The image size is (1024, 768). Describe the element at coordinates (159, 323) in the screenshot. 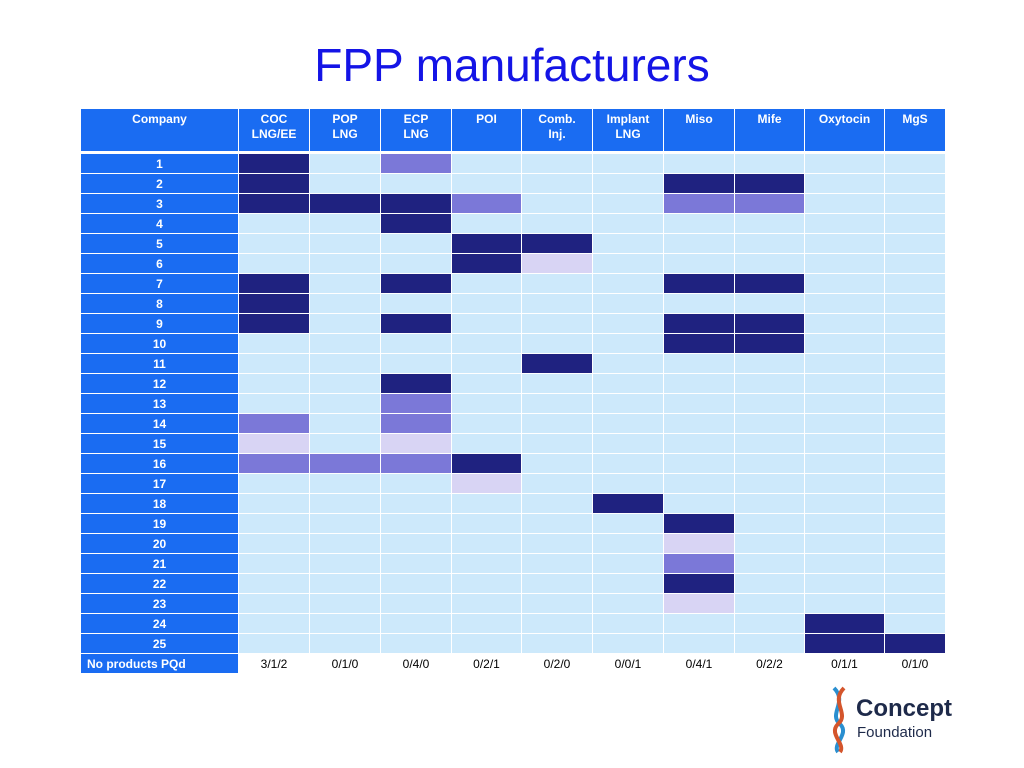

I see `company-cell: 9` at that location.